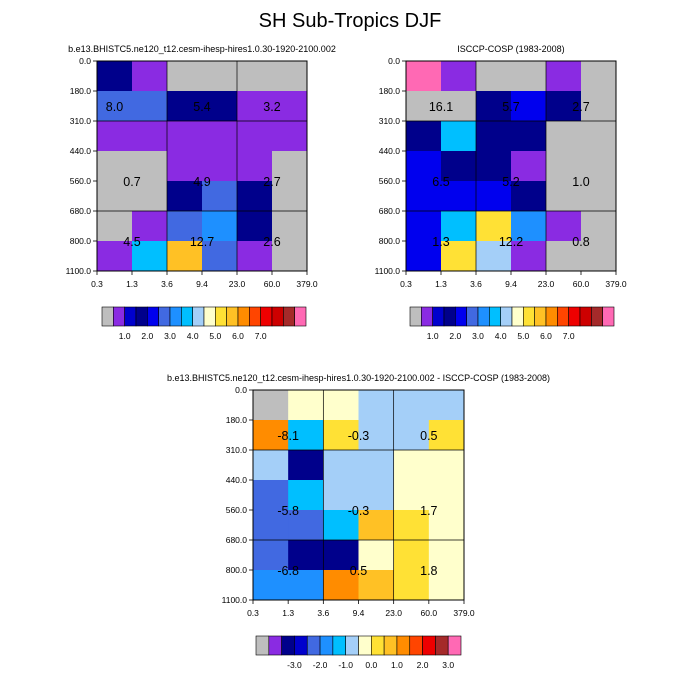 The image size is (700, 700). What do you see at coordinates (580, 182) in the screenshot?
I see `cell-value-label: 1.0` at bounding box center [580, 182].